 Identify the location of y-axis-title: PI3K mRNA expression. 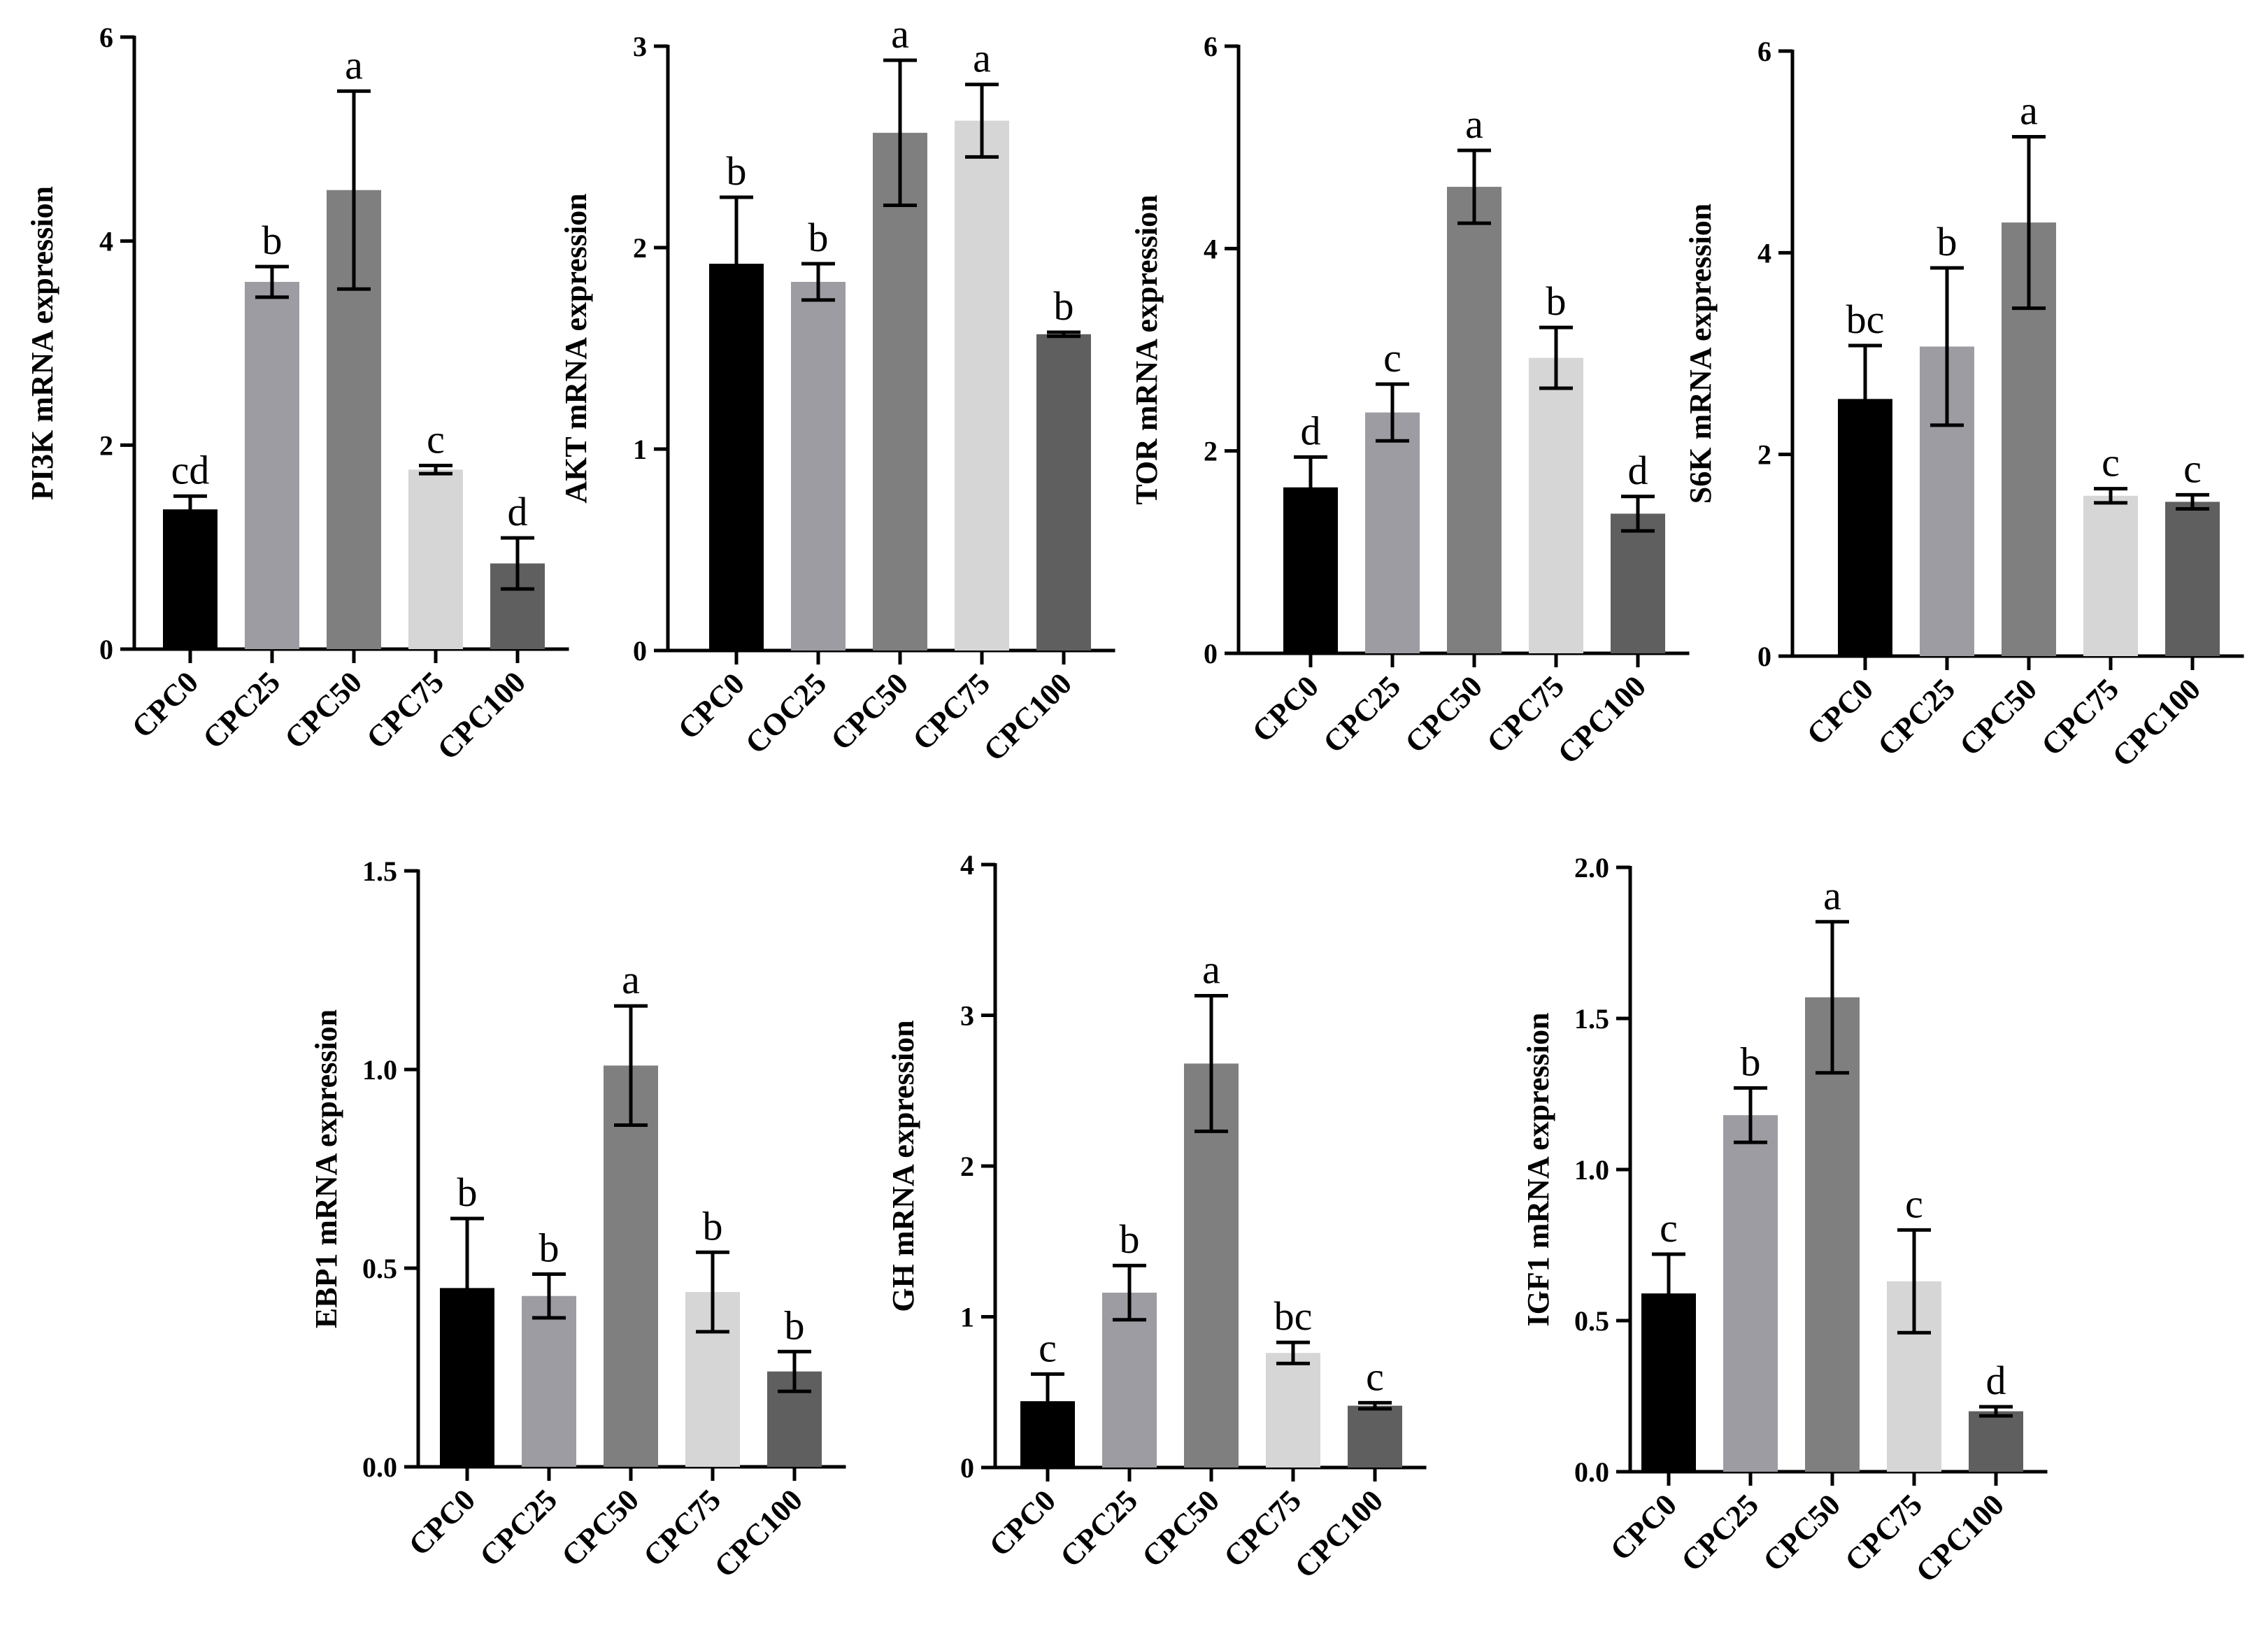
(42, 343).